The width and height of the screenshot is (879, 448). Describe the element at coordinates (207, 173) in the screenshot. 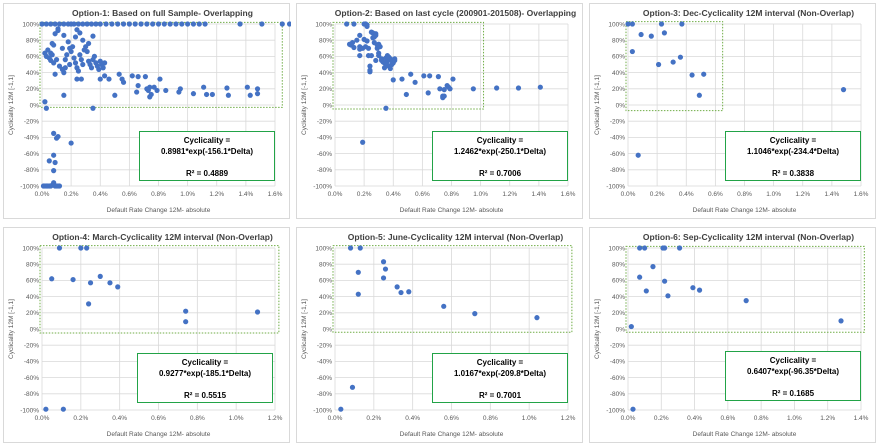

I see `r-squared-value: R² = 0.4889` at that location.